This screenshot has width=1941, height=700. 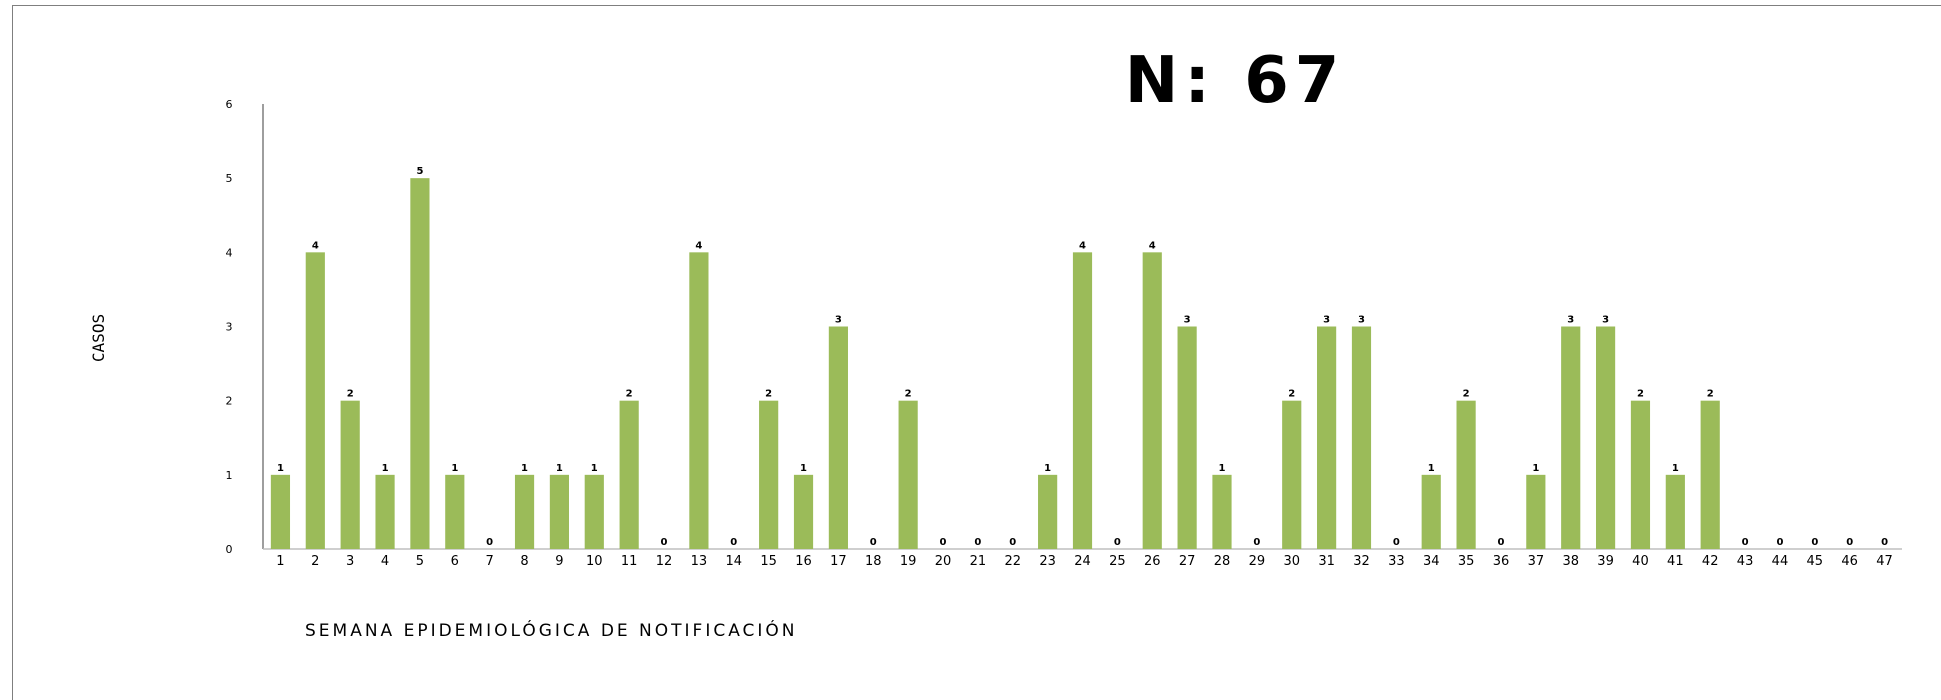 What do you see at coordinates (943, 561) in the screenshot?
I see `x-tick-label: 20` at bounding box center [943, 561].